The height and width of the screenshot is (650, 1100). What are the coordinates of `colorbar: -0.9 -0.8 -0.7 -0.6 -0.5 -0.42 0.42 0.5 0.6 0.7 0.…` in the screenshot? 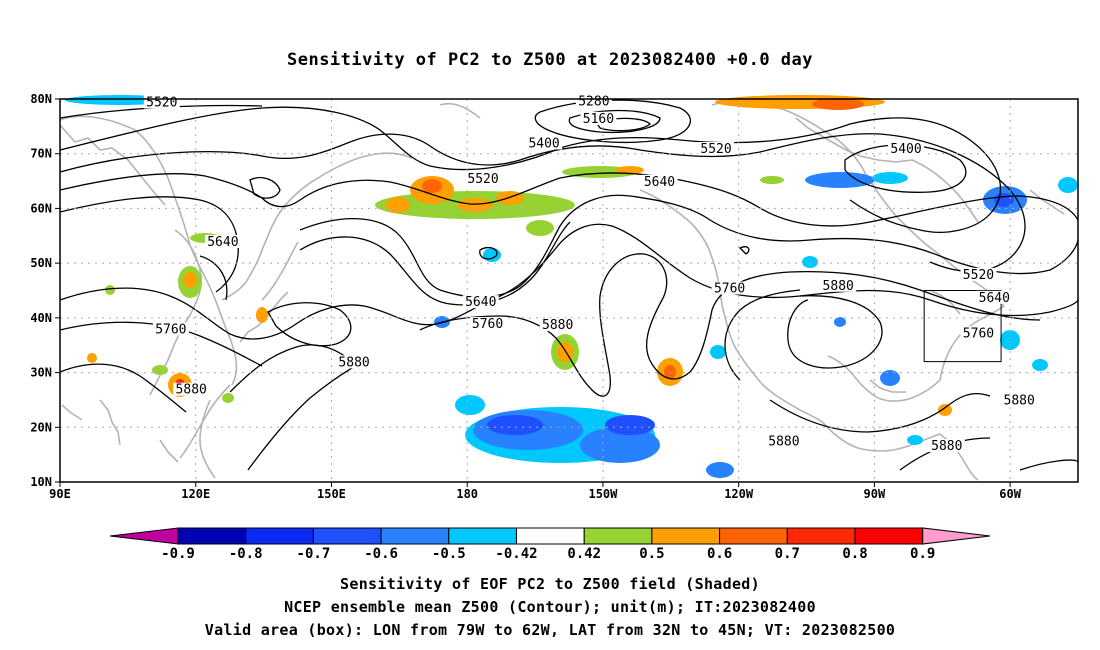 It's located at (550, 544).